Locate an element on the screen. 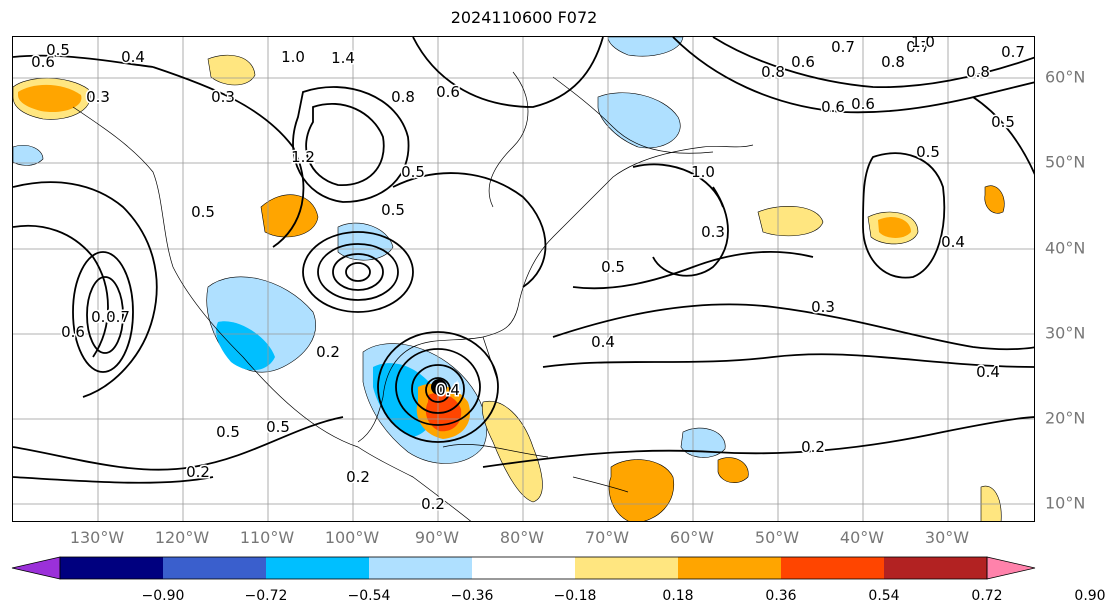 Image resolution: width=1105 pixels, height=615 pixels. colorbar-tick-label: 0.54 is located at coordinates (884, 596).